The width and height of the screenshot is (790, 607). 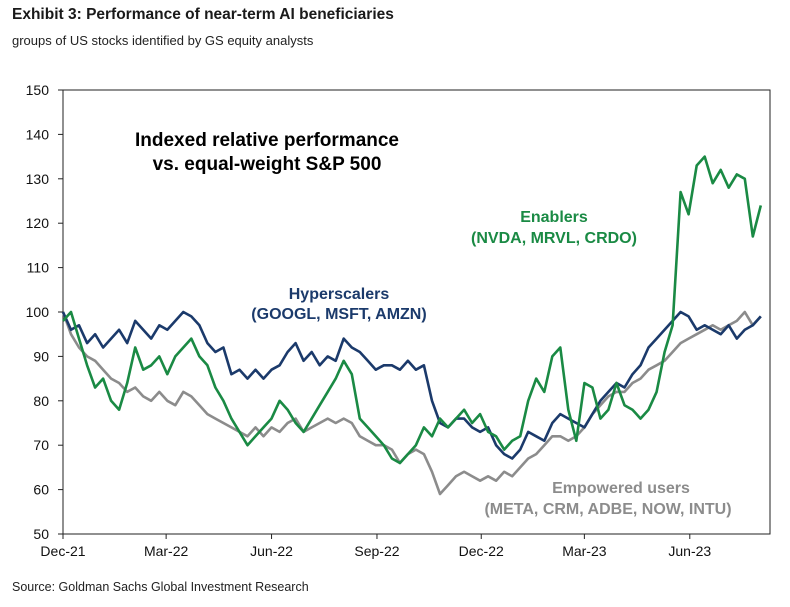 What do you see at coordinates (38, 268) in the screenshot?
I see `y-tick-label: 110` at bounding box center [38, 268].